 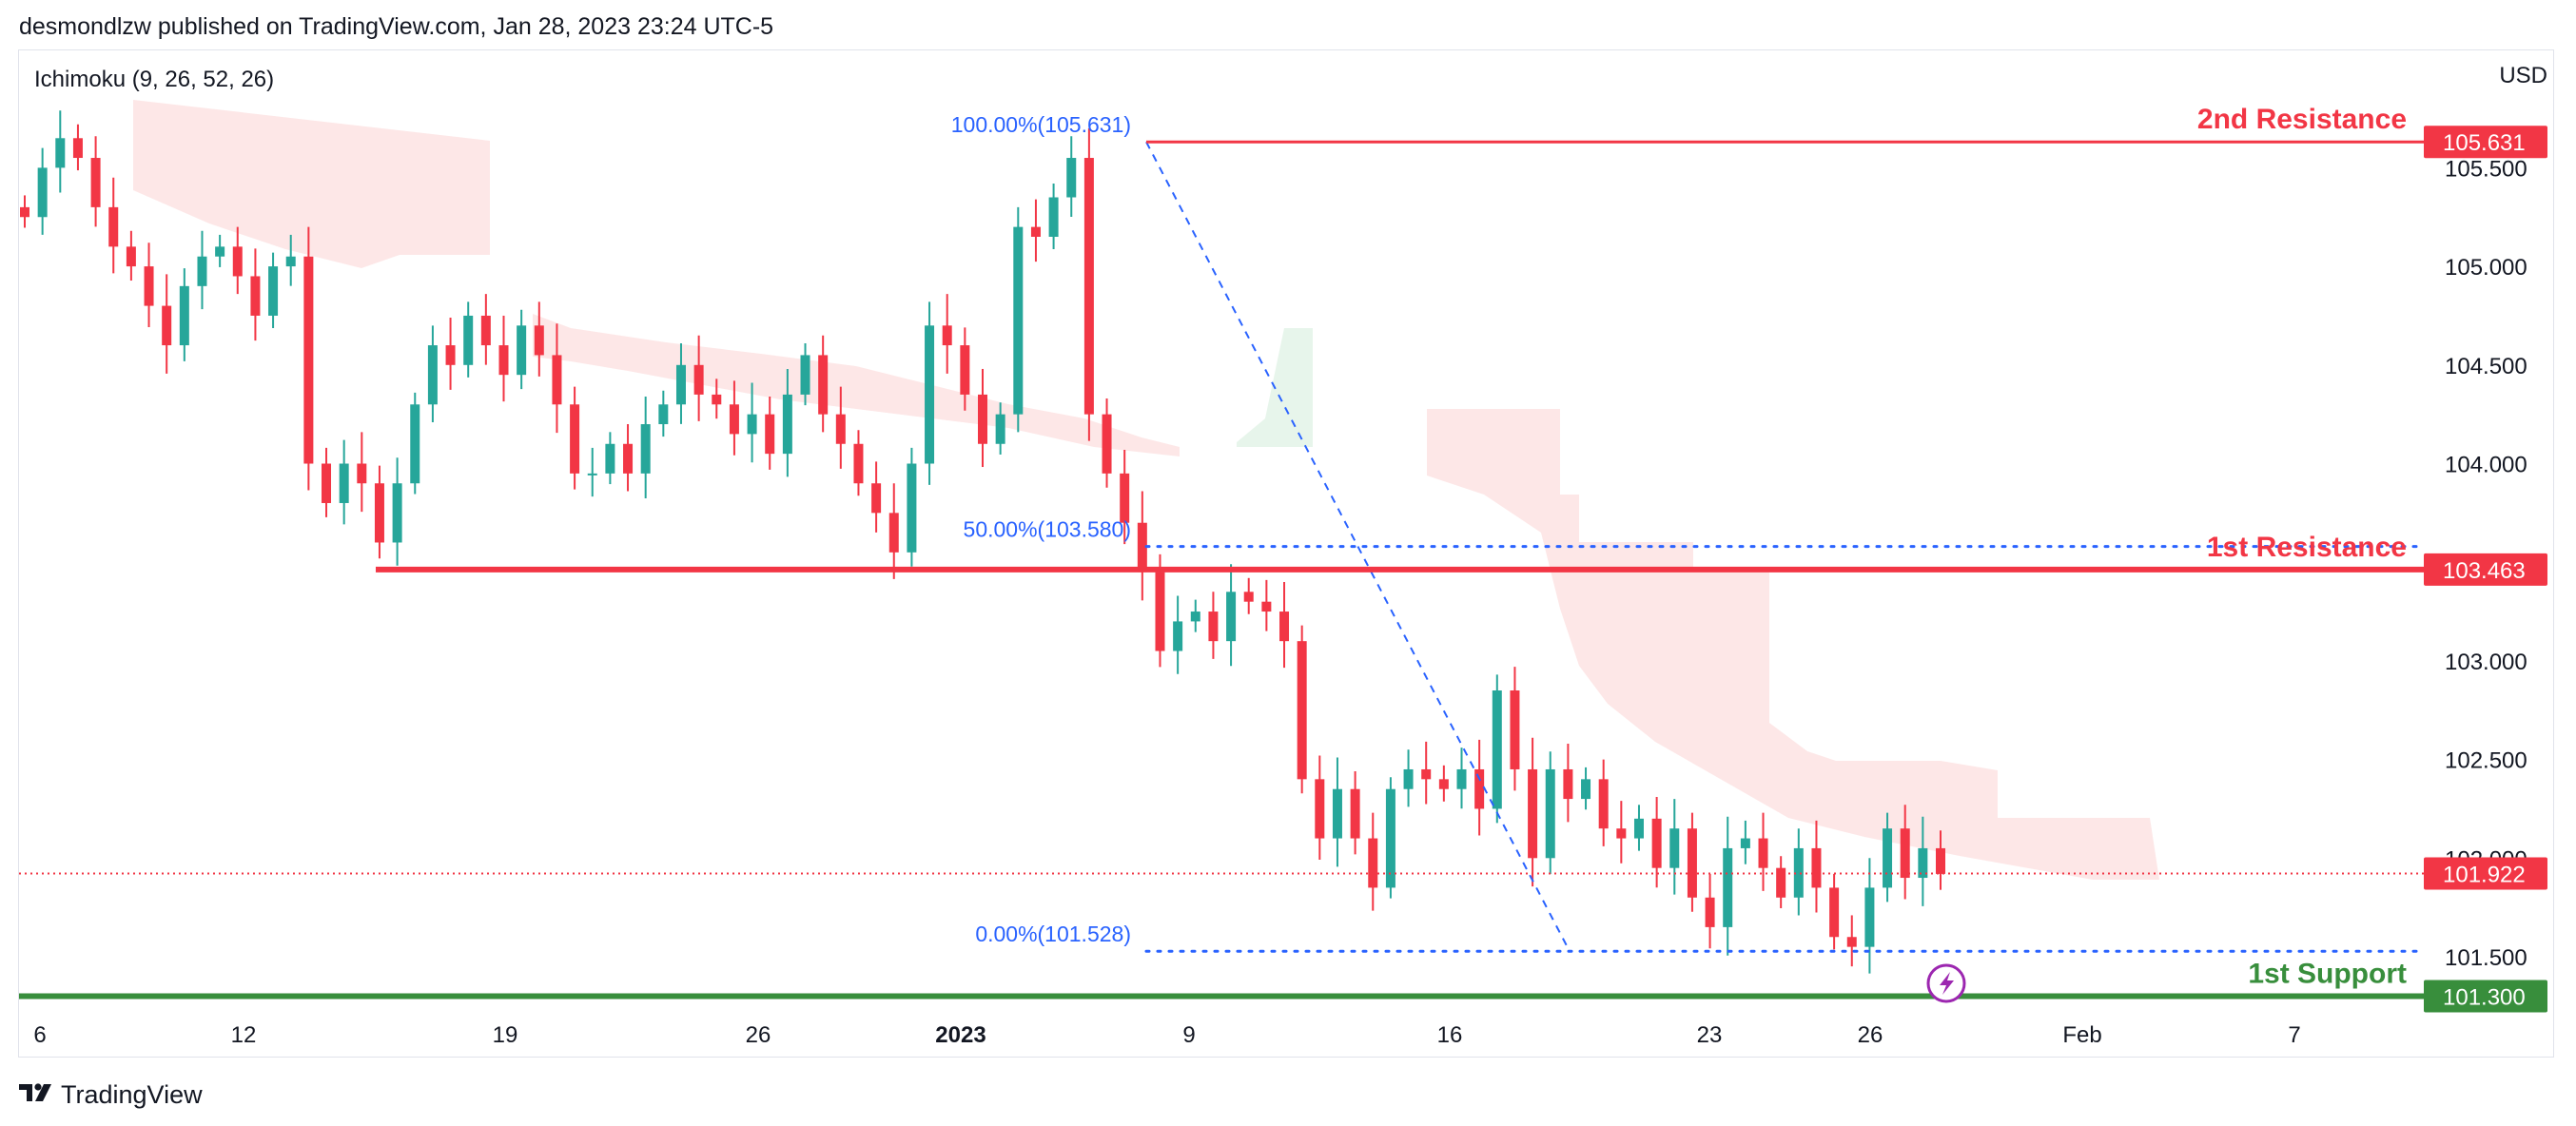 I want to click on price-box-support-1-bg, so click(x=2485, y=996).